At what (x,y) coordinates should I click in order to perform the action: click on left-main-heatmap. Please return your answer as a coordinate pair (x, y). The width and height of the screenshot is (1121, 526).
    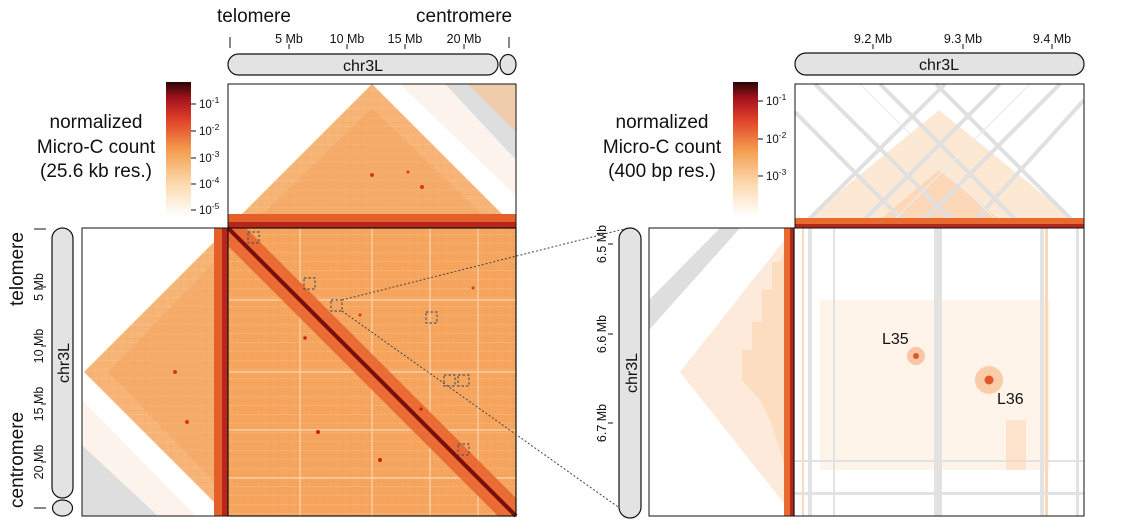
    Looking at the image, I should click on (372, 372).